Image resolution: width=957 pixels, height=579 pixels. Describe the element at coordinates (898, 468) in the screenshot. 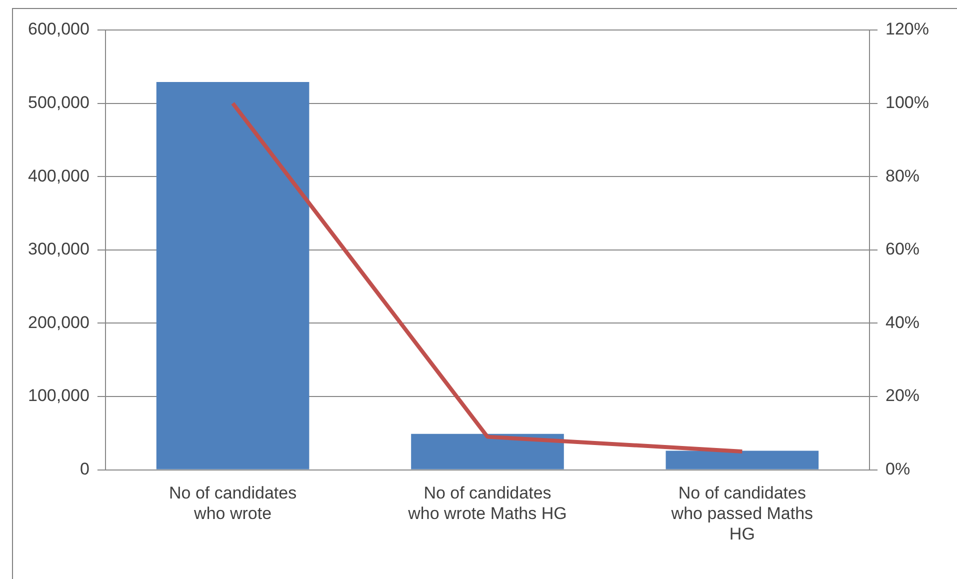

I see `y2-tick-label: 0%` at that location.